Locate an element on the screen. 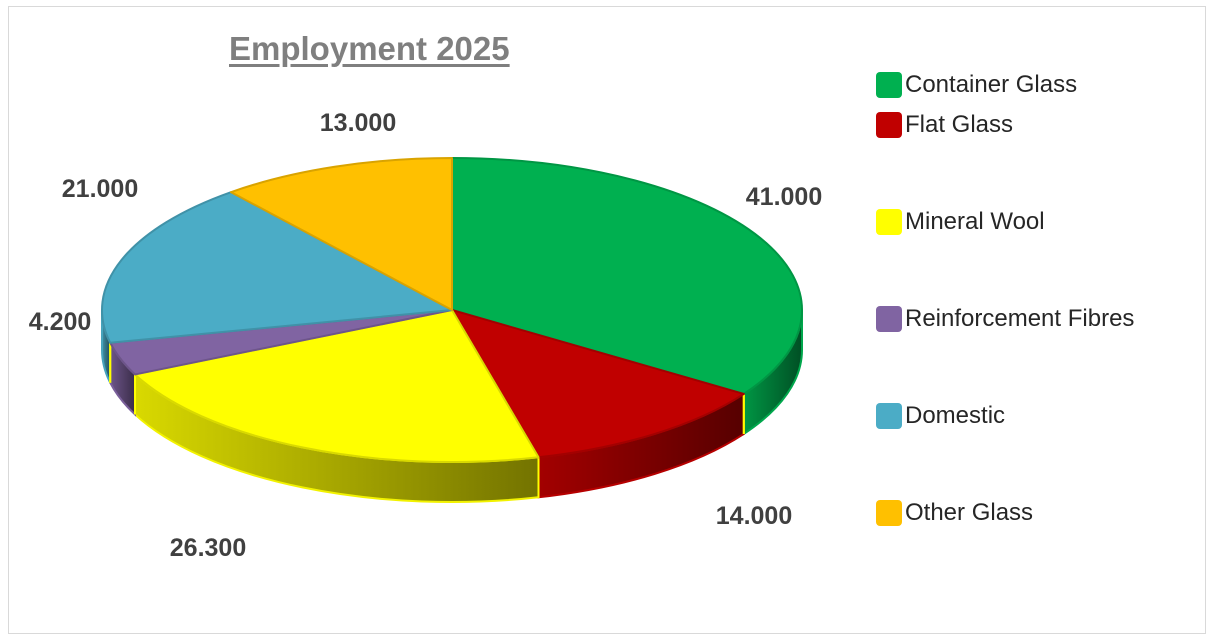  data-label-mineral-wool: 26.300 is located at coordinates (208, 548).